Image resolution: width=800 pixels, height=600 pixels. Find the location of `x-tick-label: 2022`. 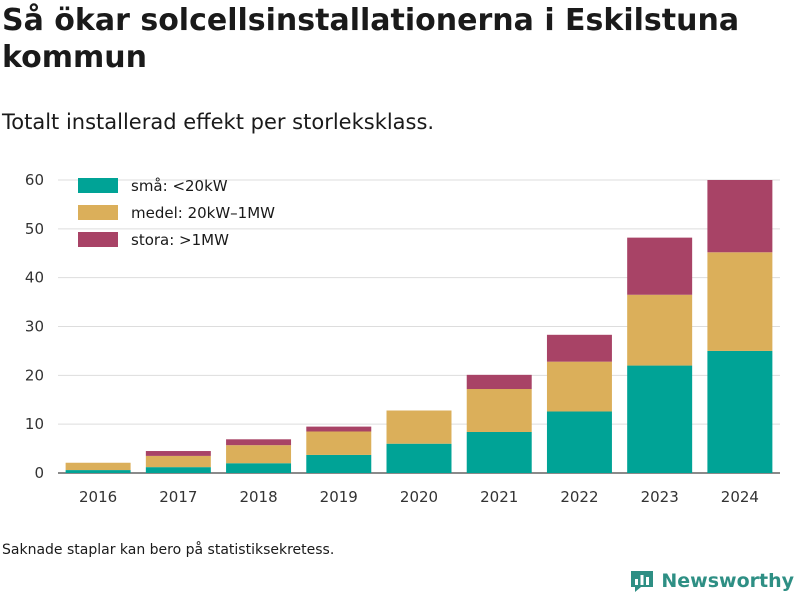

x-tick-label: 2022 is located at coordinates (579, 497).